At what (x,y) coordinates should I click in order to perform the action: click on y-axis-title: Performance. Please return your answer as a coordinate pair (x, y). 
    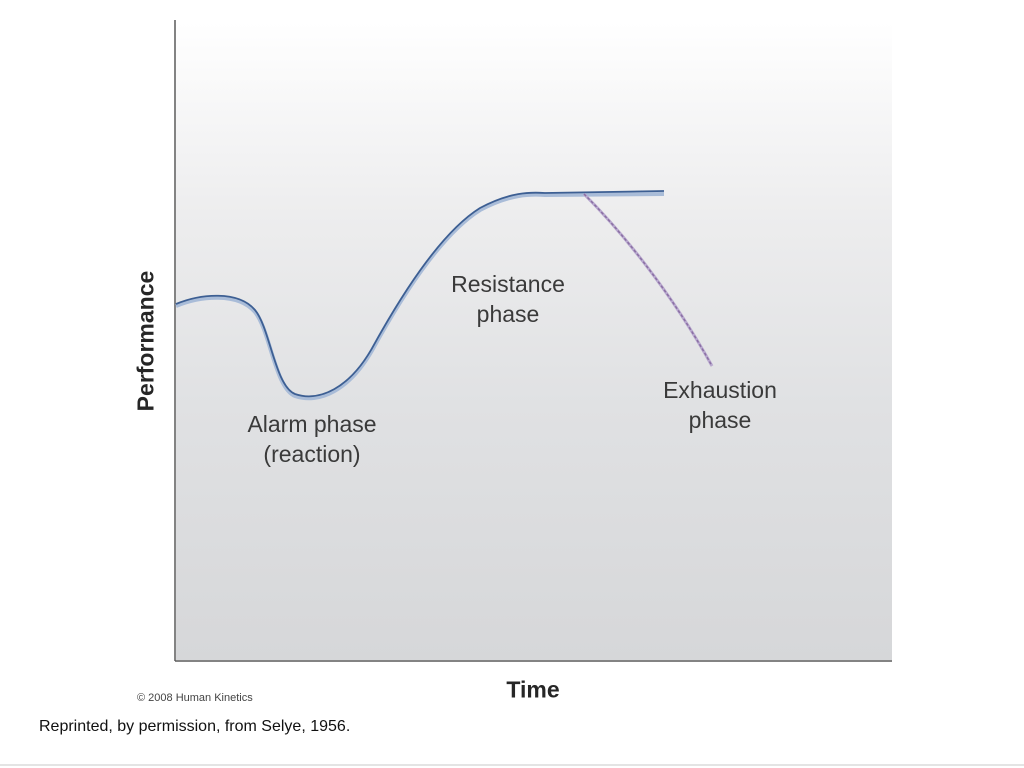
    Looking at the image, I should click on (145, 341).